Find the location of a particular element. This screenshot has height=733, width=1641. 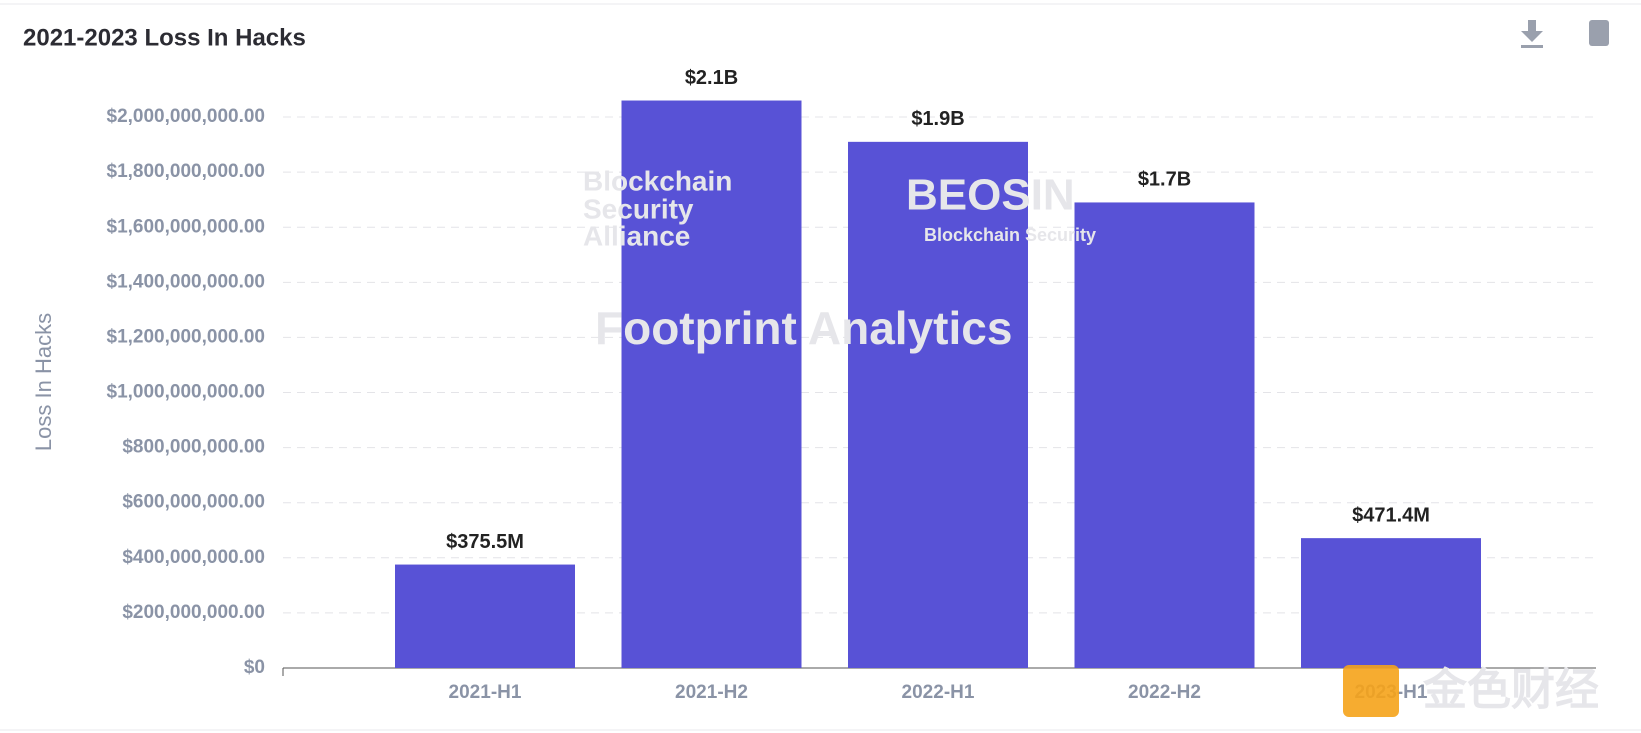

y-tick-label: $1,600,000,000.00 is located at coordinates (186, 226).